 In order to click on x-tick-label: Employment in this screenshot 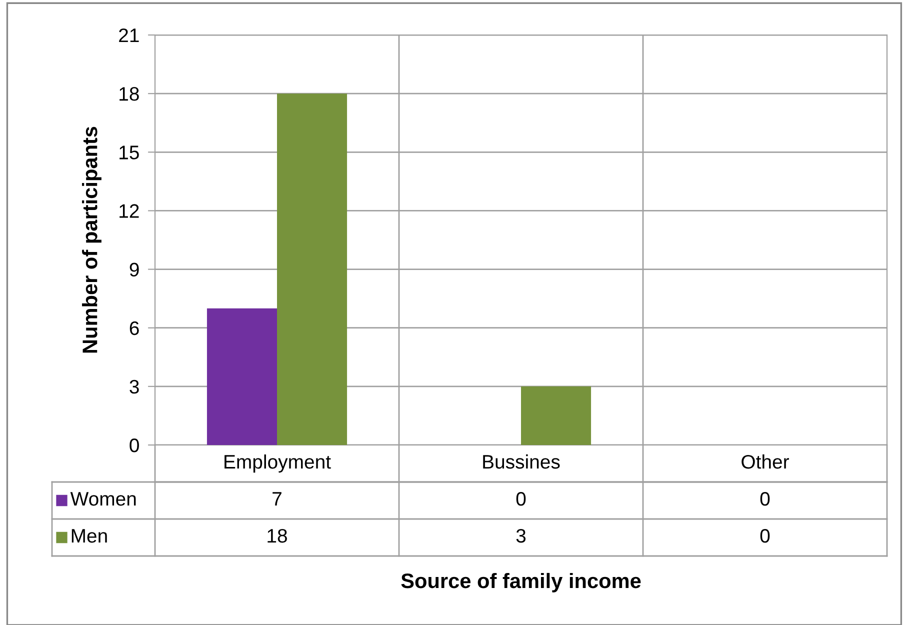, I will do `click(277, 463)`.